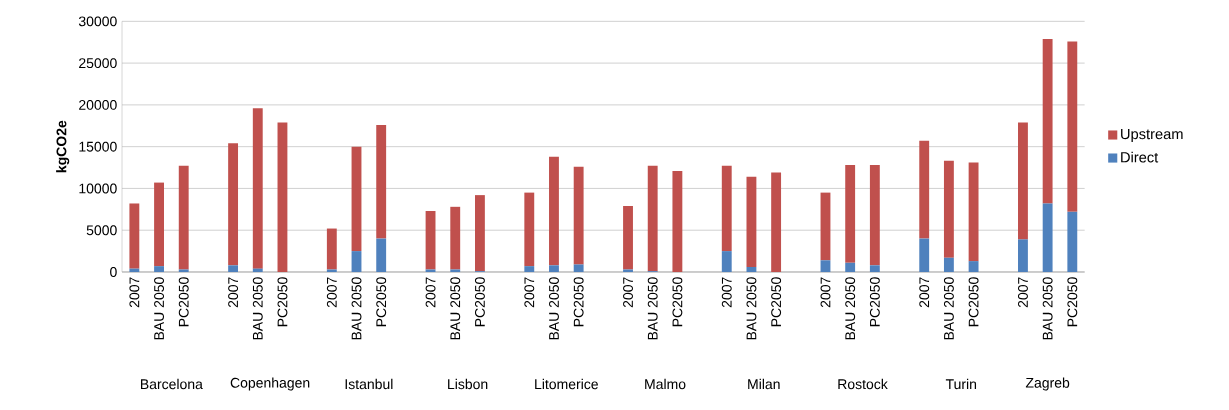  What do you see at coordinates (665, 384) in the screenshot?
I see `text: Malmo` at bounding box center [665, 384].